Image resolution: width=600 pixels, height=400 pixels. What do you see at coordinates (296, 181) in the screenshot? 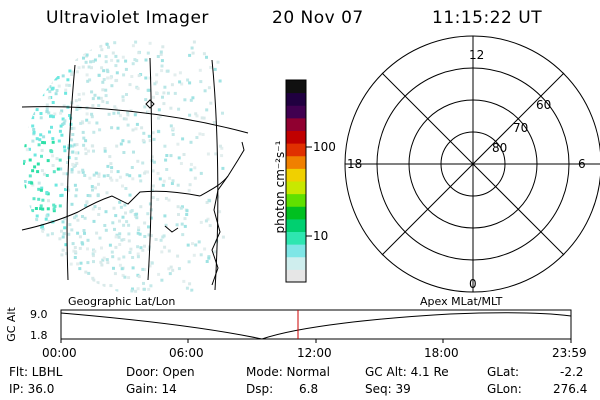
I see `color-scale-frame` at bounding box center [296, 181].